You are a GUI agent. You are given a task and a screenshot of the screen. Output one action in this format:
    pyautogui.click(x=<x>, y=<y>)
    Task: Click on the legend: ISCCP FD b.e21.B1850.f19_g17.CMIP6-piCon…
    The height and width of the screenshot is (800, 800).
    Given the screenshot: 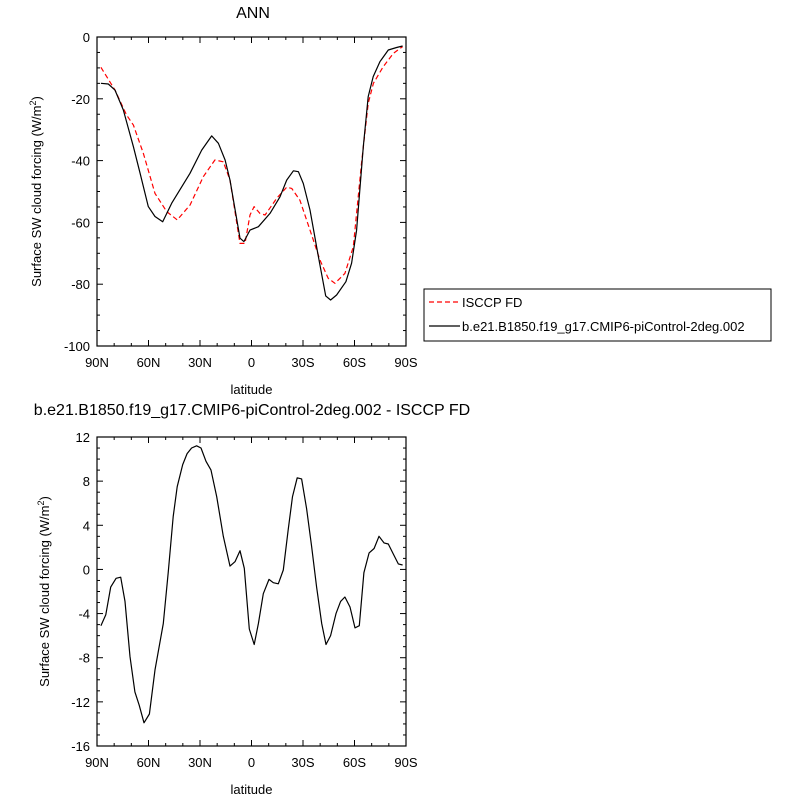 What is the action you would take?
    pyautogui.click(x=597, y=315)
    